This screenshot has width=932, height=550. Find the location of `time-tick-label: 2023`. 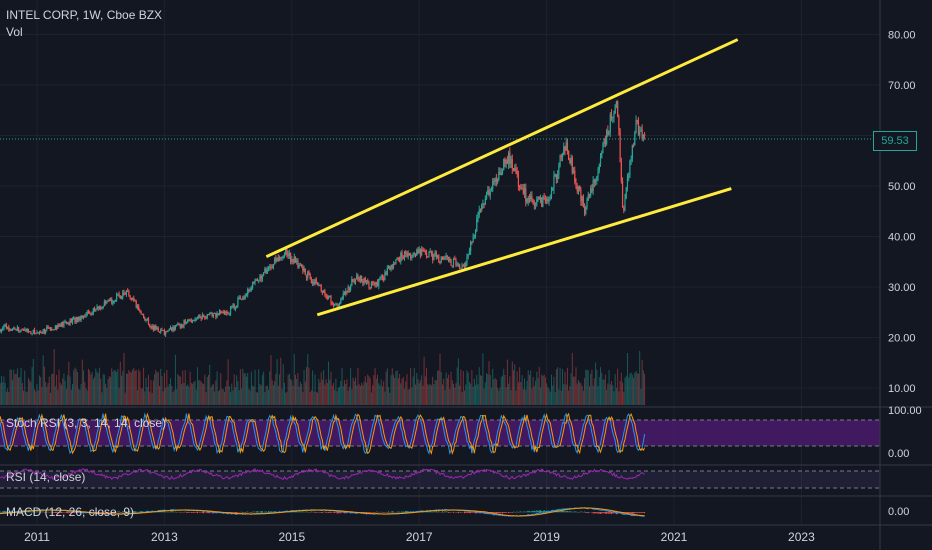

time-tick-label: 2023 is located at coordinates (801, 537).